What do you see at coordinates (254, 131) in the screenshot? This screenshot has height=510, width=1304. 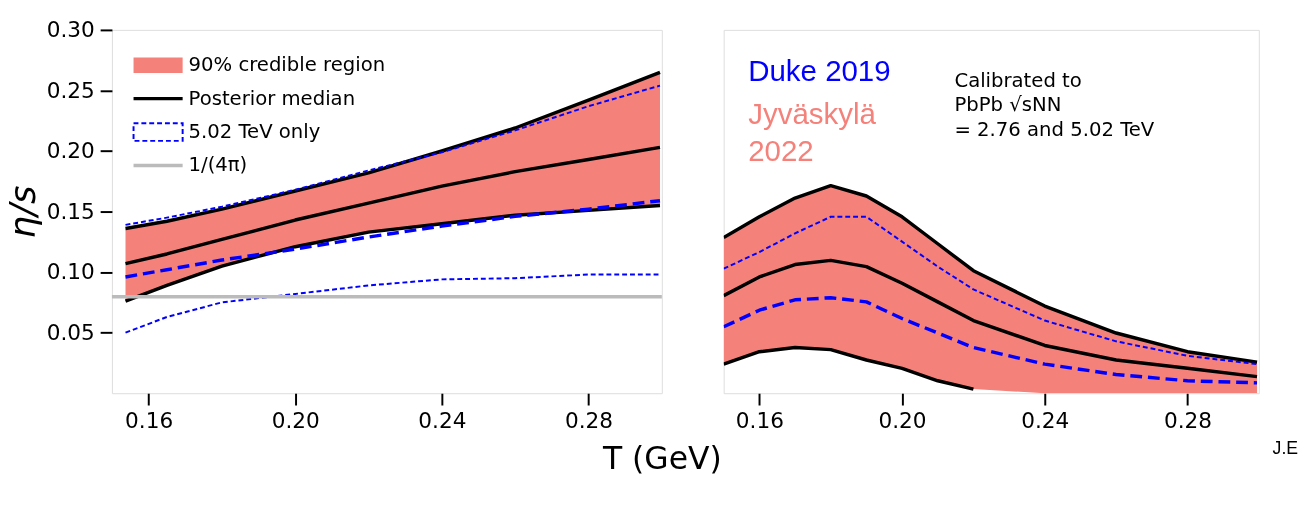 I see `legend-label: 5.02 TeV only` at bounding box center [254, 131].